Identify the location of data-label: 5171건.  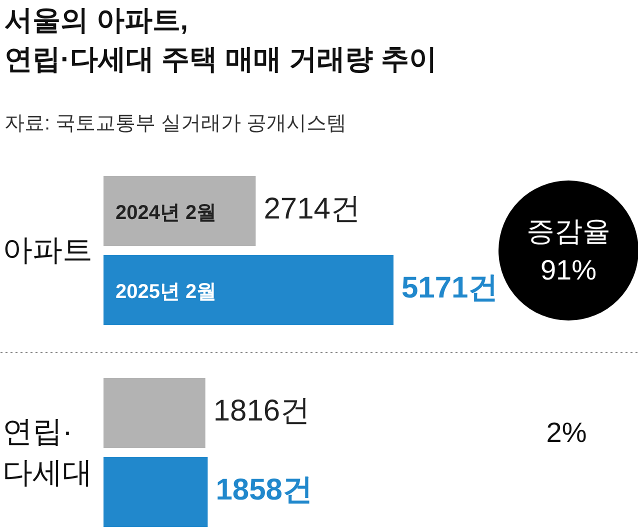
(449, 288).